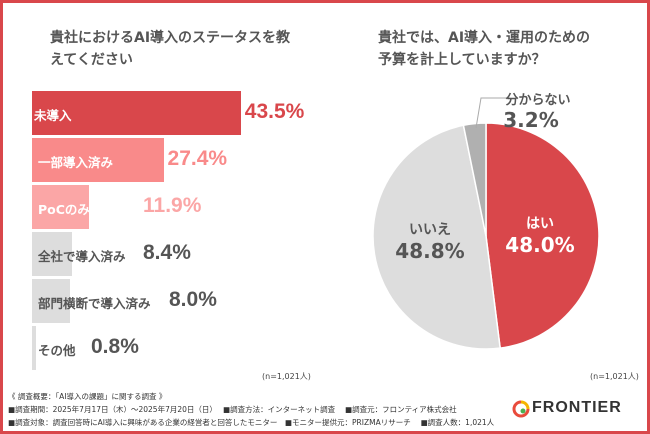 Image resolution: width=650 pixels, height=434 pixels. What do you see at coordinates (76, 209) in the screenshot?
I see `bar-label: PoCのみ実施` at bounding box center [76, 209].